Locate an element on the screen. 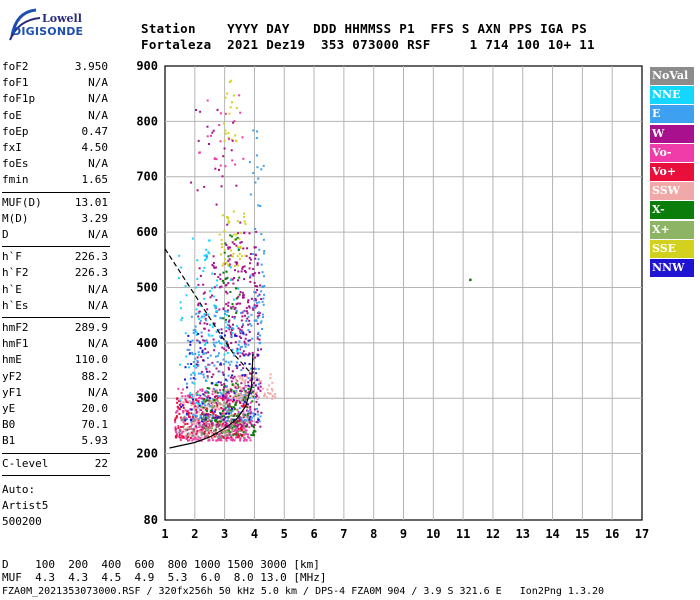 The height and width of the screenshot is (600, 700). x-tick-label: 9 is located at coordinates (403, 534).